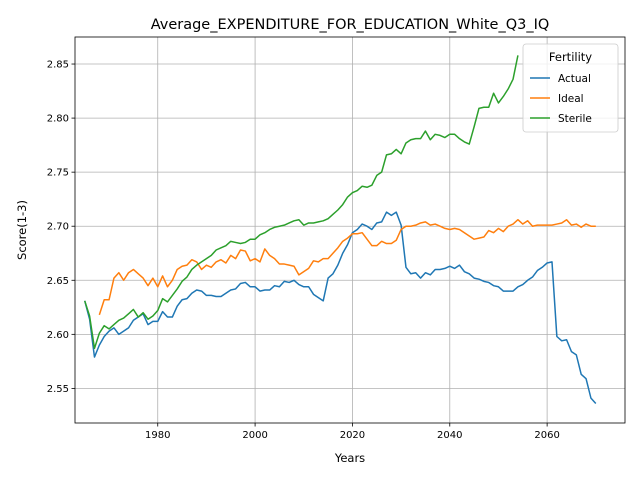  I want to click on x-tick-label: 1980, so click(157, 435).